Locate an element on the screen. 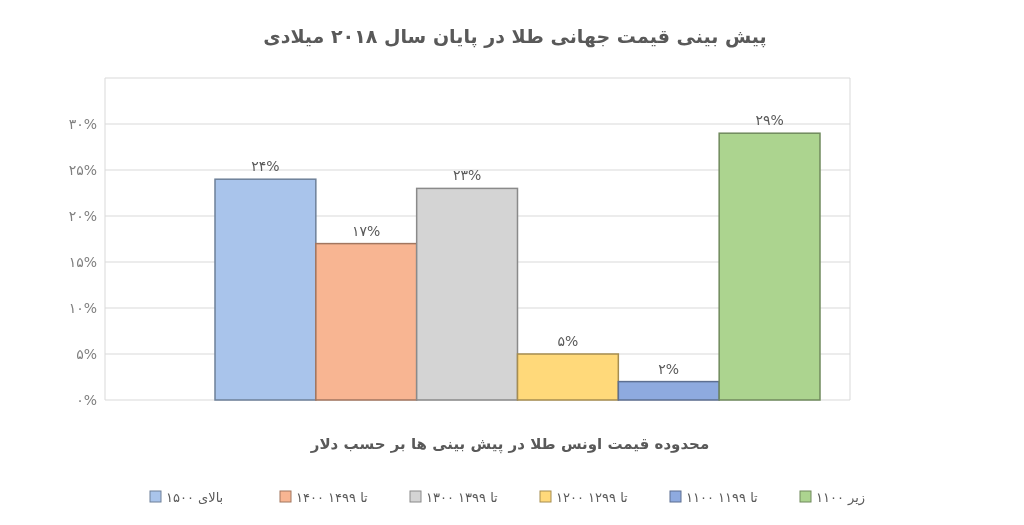 The image size is (1024, 525). chart-title: پیش بینی قیمت جهانی طلا در پایان سال ۲۰۱۸ میلادی is located at coordinates (515, 36).